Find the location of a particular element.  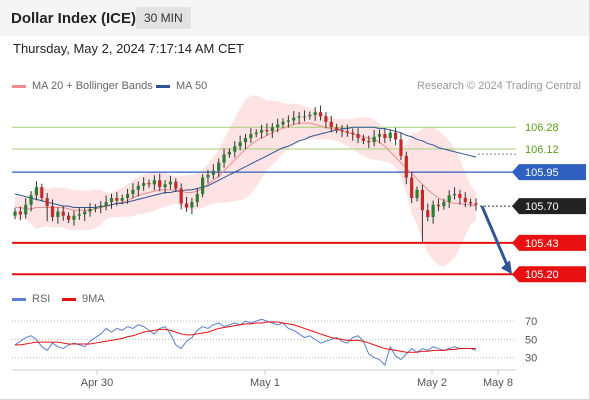

interval-badge: 30 MIN is located at coordinates (163, 18).